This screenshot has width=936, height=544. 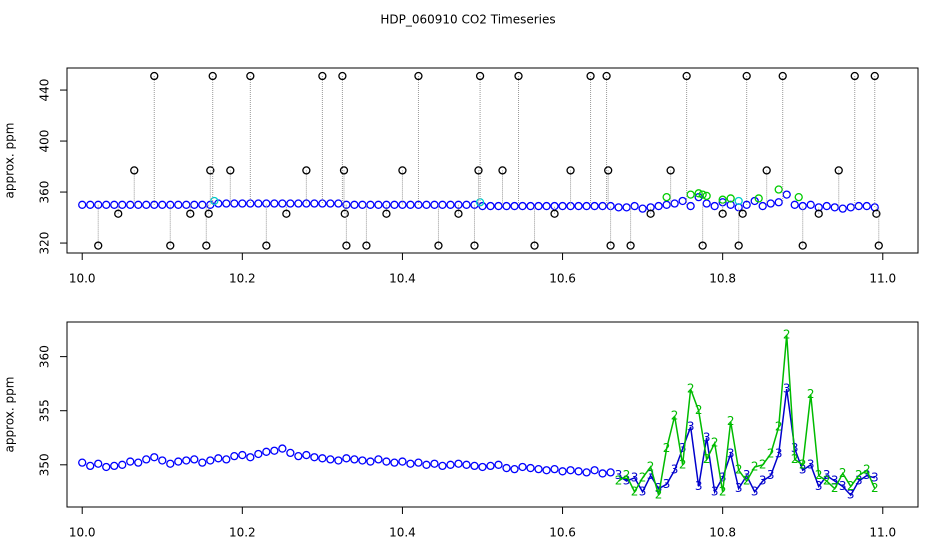 I want to click on x-tick-label: 10.8, so click(x=722, y=279).